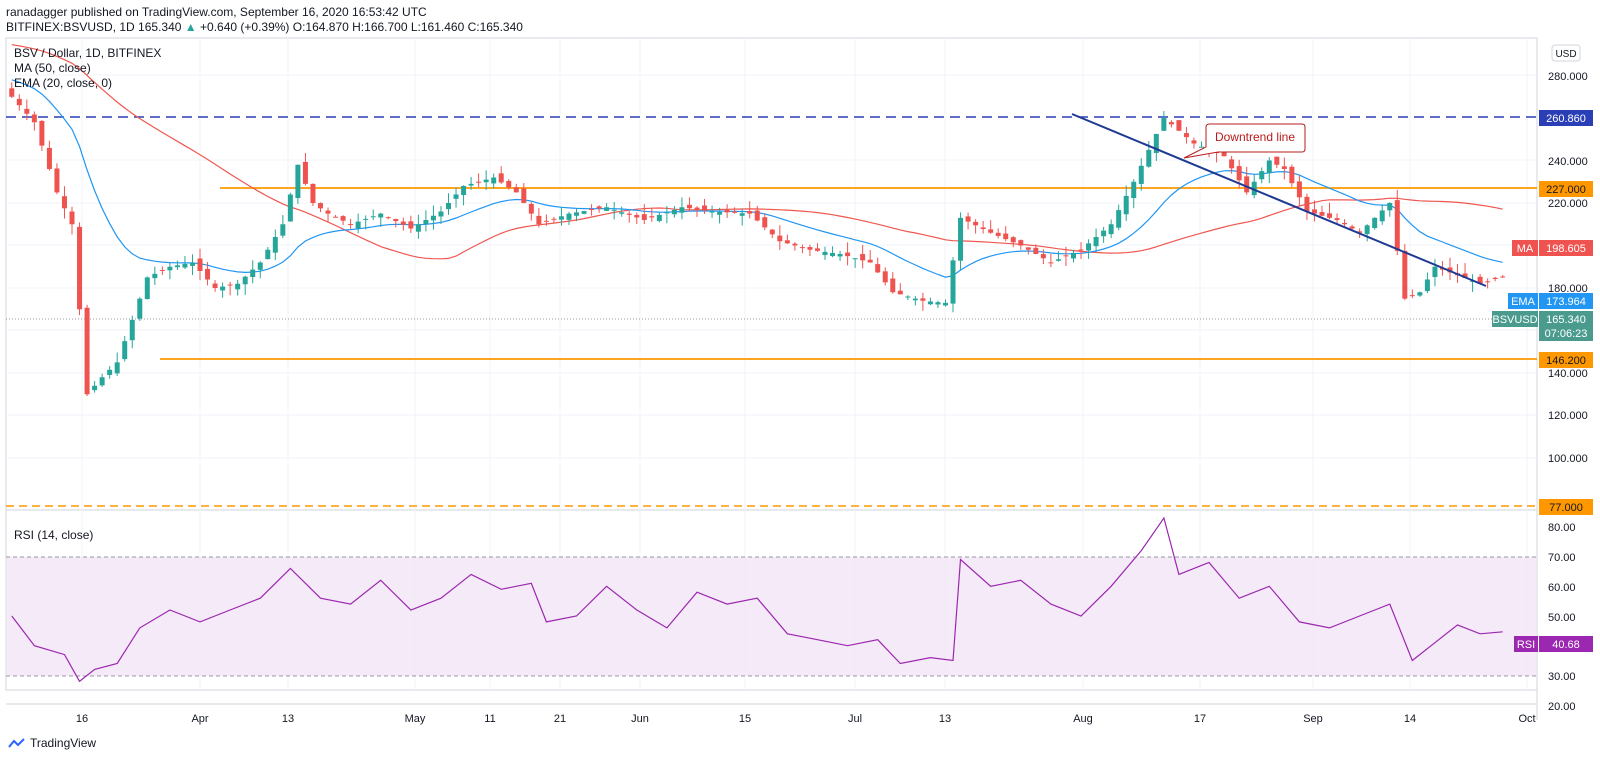  Describe the element at coordinates (489, 719) in the screenshot. I see `date-tick: 11` at that location.